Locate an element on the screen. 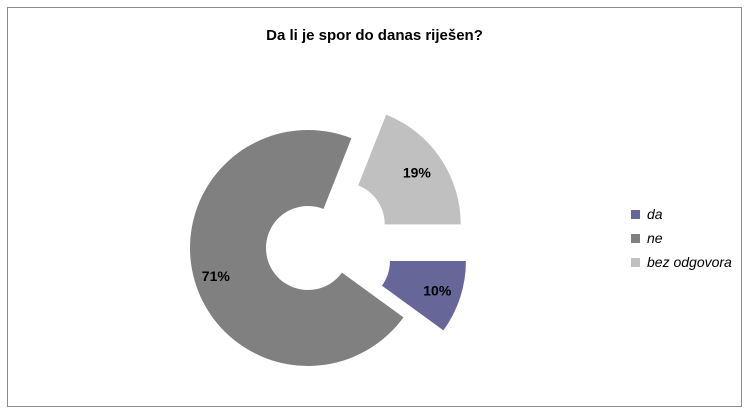 This screenshot has width=744, height=409. data-label-da: 10% is located at coordinates (437, 290).